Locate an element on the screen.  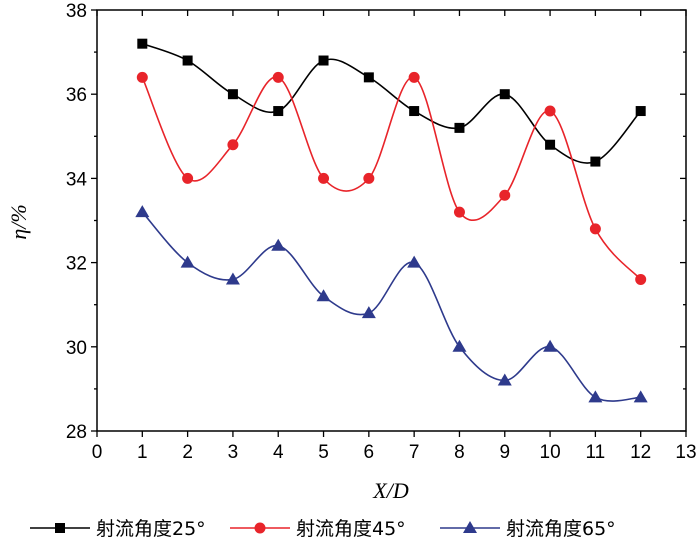
y-tick-label: 32 is located at coordinates (76, 264).